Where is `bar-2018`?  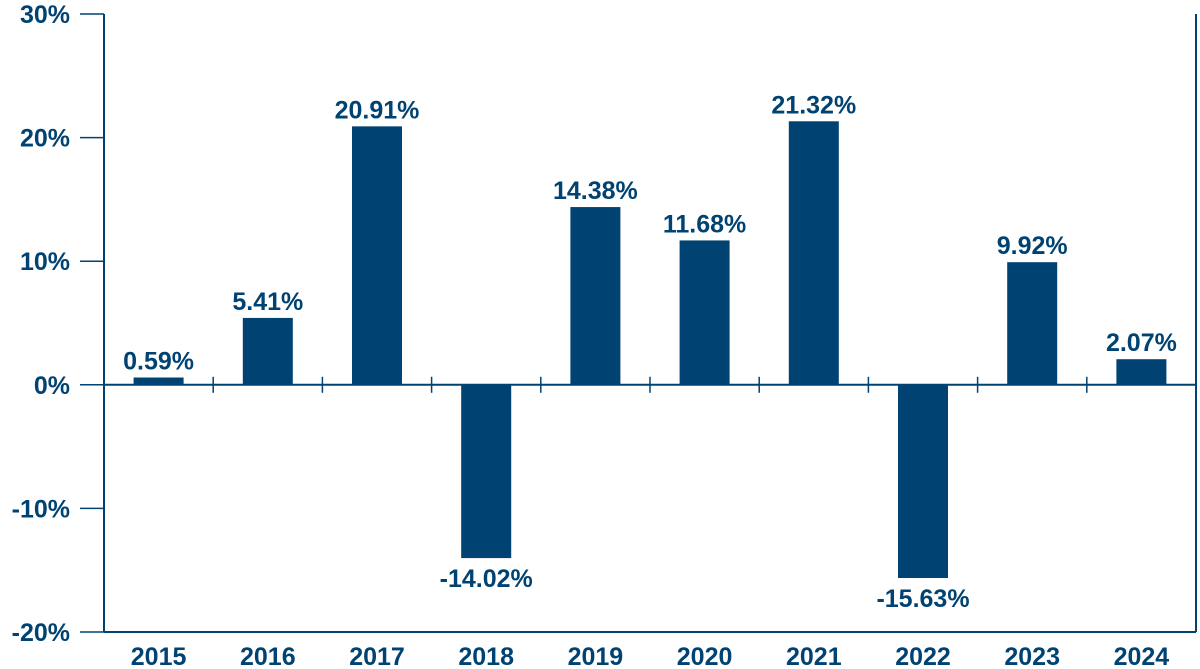 bar-2018 is located at coordinates (486, 471).